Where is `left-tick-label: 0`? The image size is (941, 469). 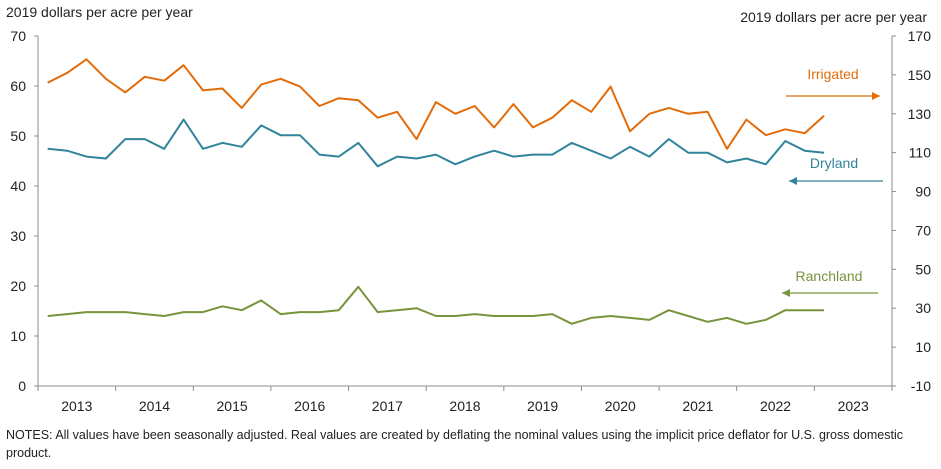
left-tick-label: 0 is located at coordinates (22, 386).